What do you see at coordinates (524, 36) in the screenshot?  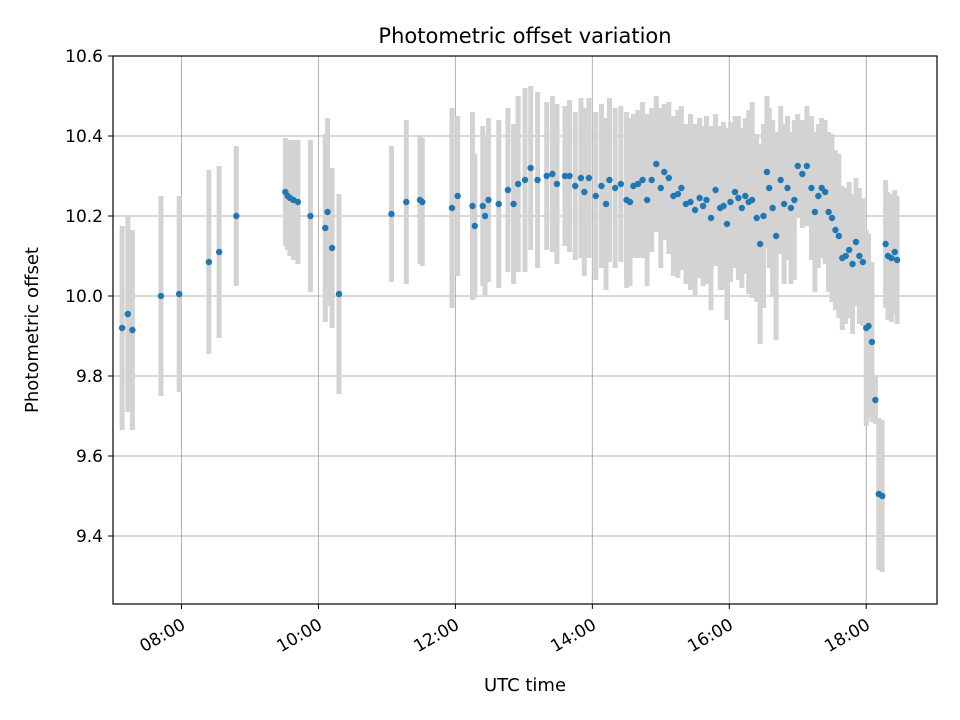 I see `chart-title: Photometric offset variation` at bounding box center [524, 36].